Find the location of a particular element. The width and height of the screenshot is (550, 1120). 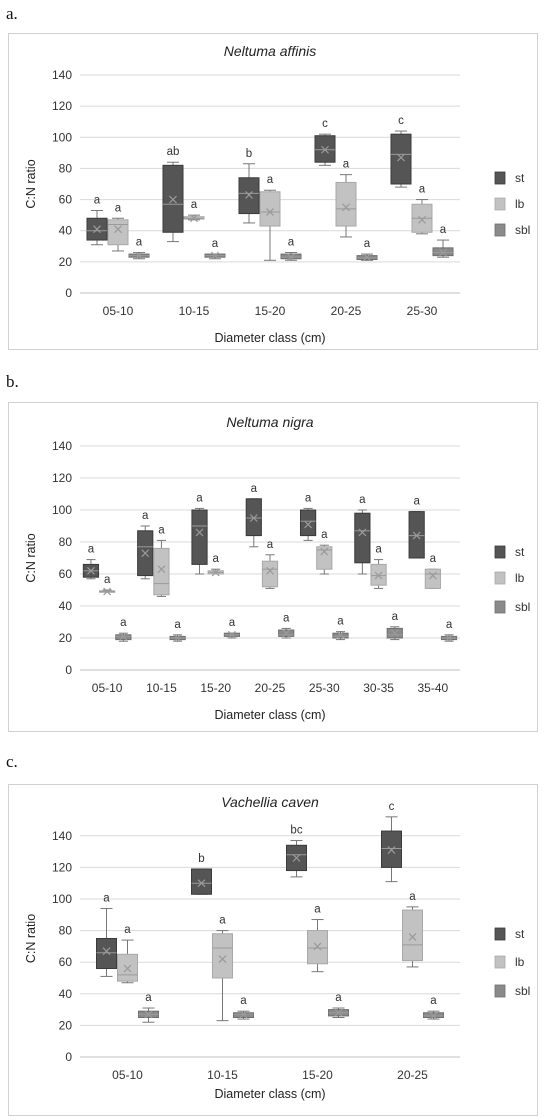

legend-swatch-lb is located at coordinates (500, 578).